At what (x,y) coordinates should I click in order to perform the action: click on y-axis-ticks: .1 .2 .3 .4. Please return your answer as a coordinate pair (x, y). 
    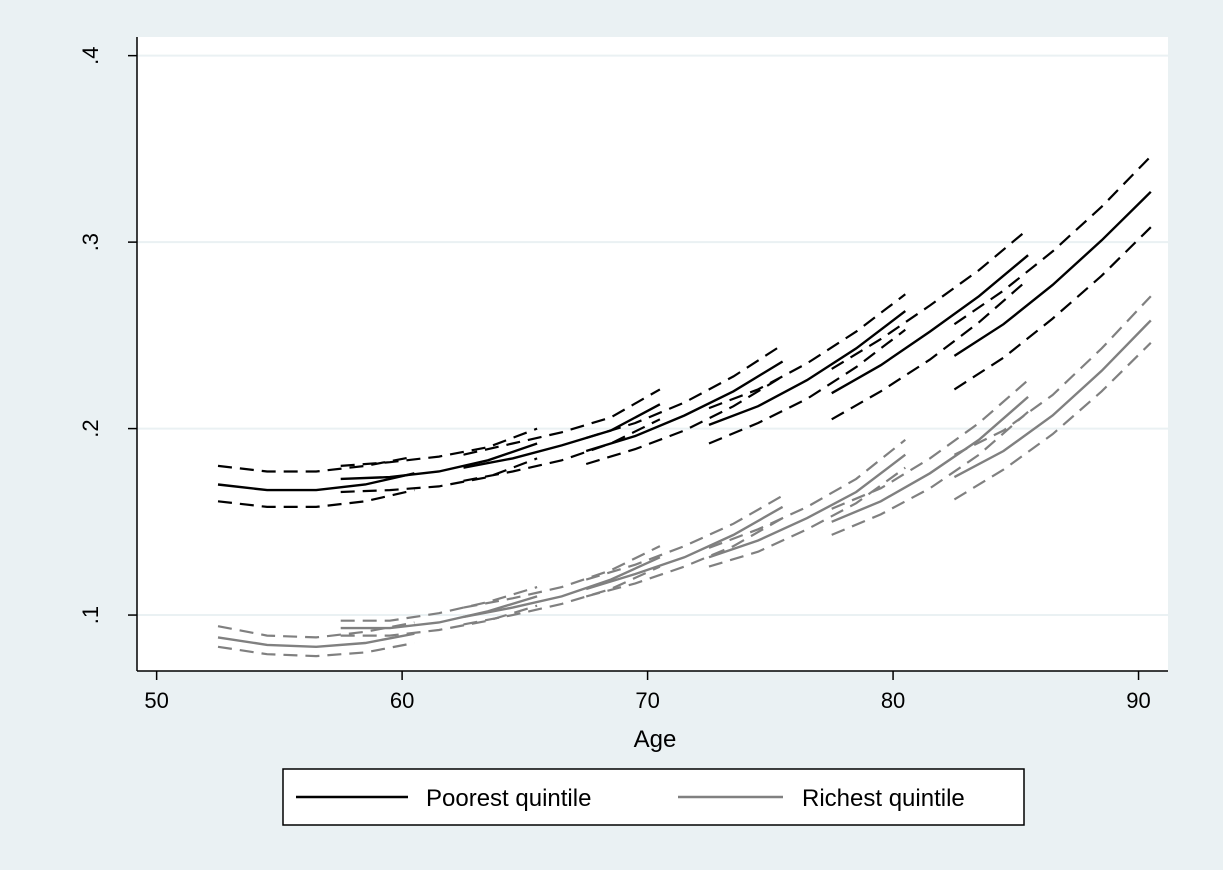
    Looking at the image, I should click on (107, 335).